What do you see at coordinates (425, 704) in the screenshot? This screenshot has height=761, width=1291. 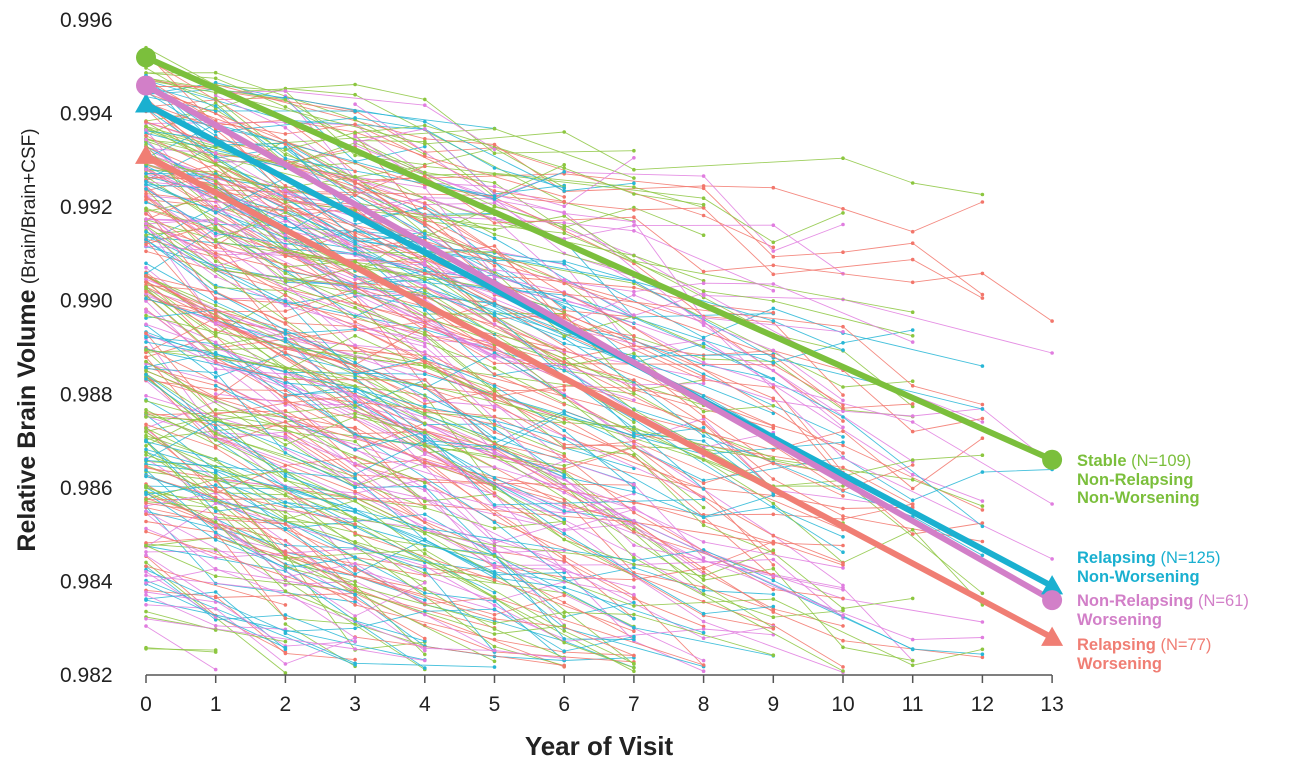 I see `x-tick-label: 4` at bounding box center [425, 704].